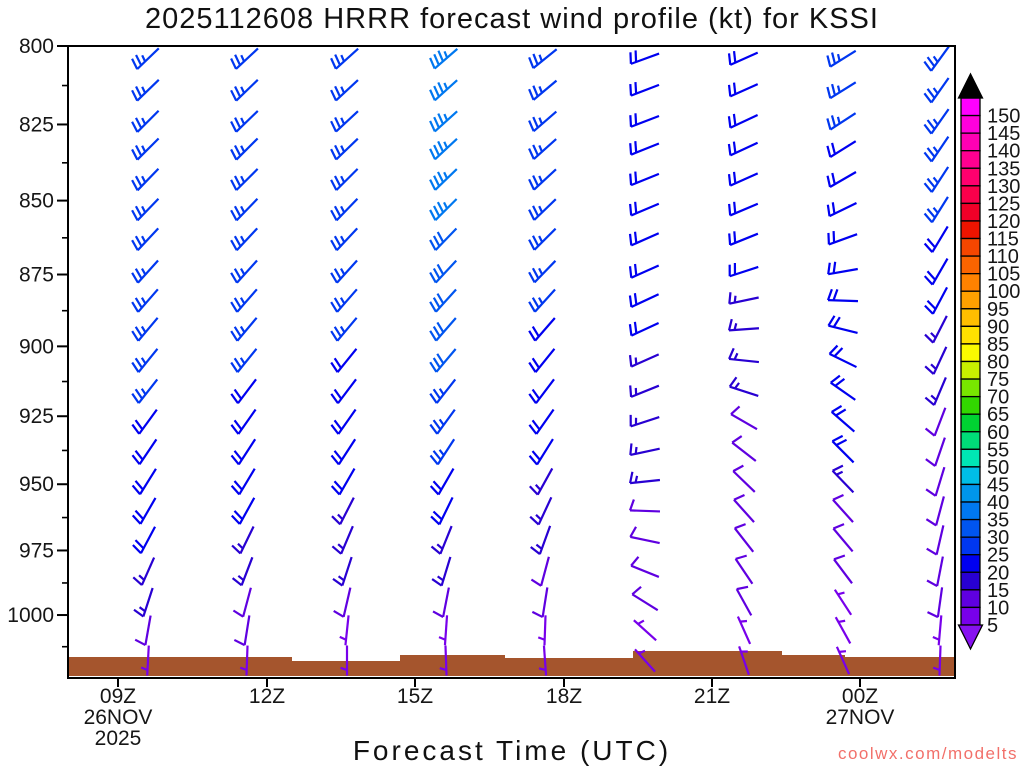 This screenshot has height=768, width=1024. Describe the element at coordinates (36, 275) in the screenshot. I see `y-tick-label: 875` at that location.